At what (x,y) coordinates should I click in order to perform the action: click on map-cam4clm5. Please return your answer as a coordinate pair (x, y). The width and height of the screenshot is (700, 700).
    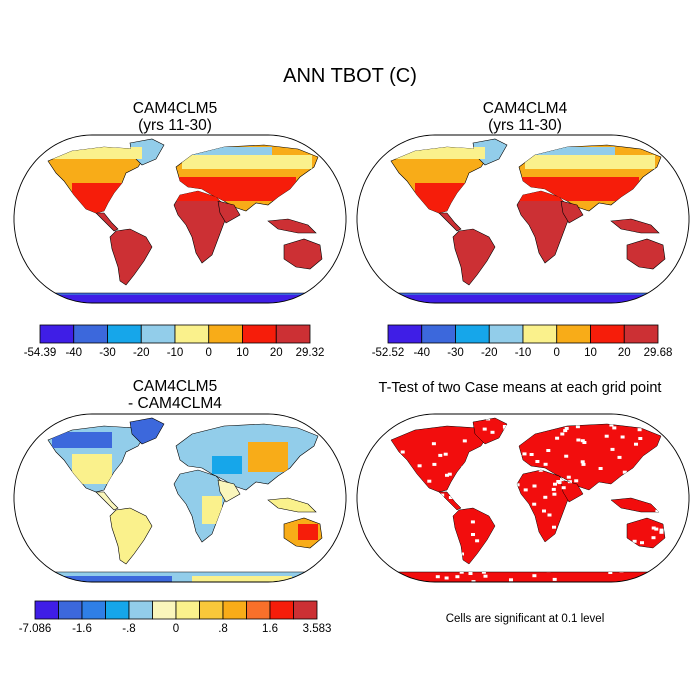
    Looking at the image, I should click on (180, 219).